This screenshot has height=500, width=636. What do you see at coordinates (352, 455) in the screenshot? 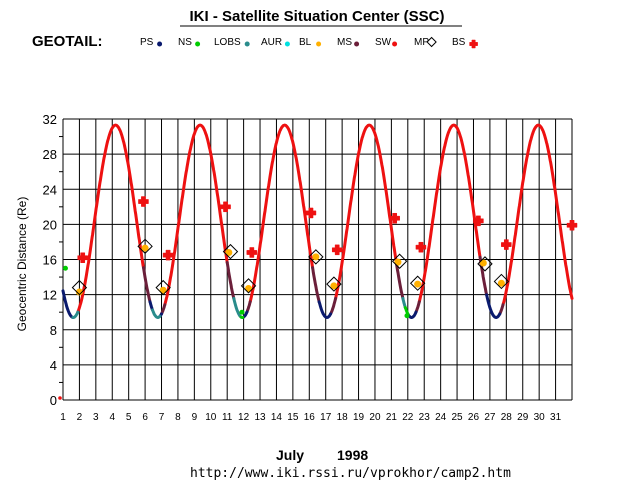
I see `x-axis-year: 1998` at bounding box center [352, 455].